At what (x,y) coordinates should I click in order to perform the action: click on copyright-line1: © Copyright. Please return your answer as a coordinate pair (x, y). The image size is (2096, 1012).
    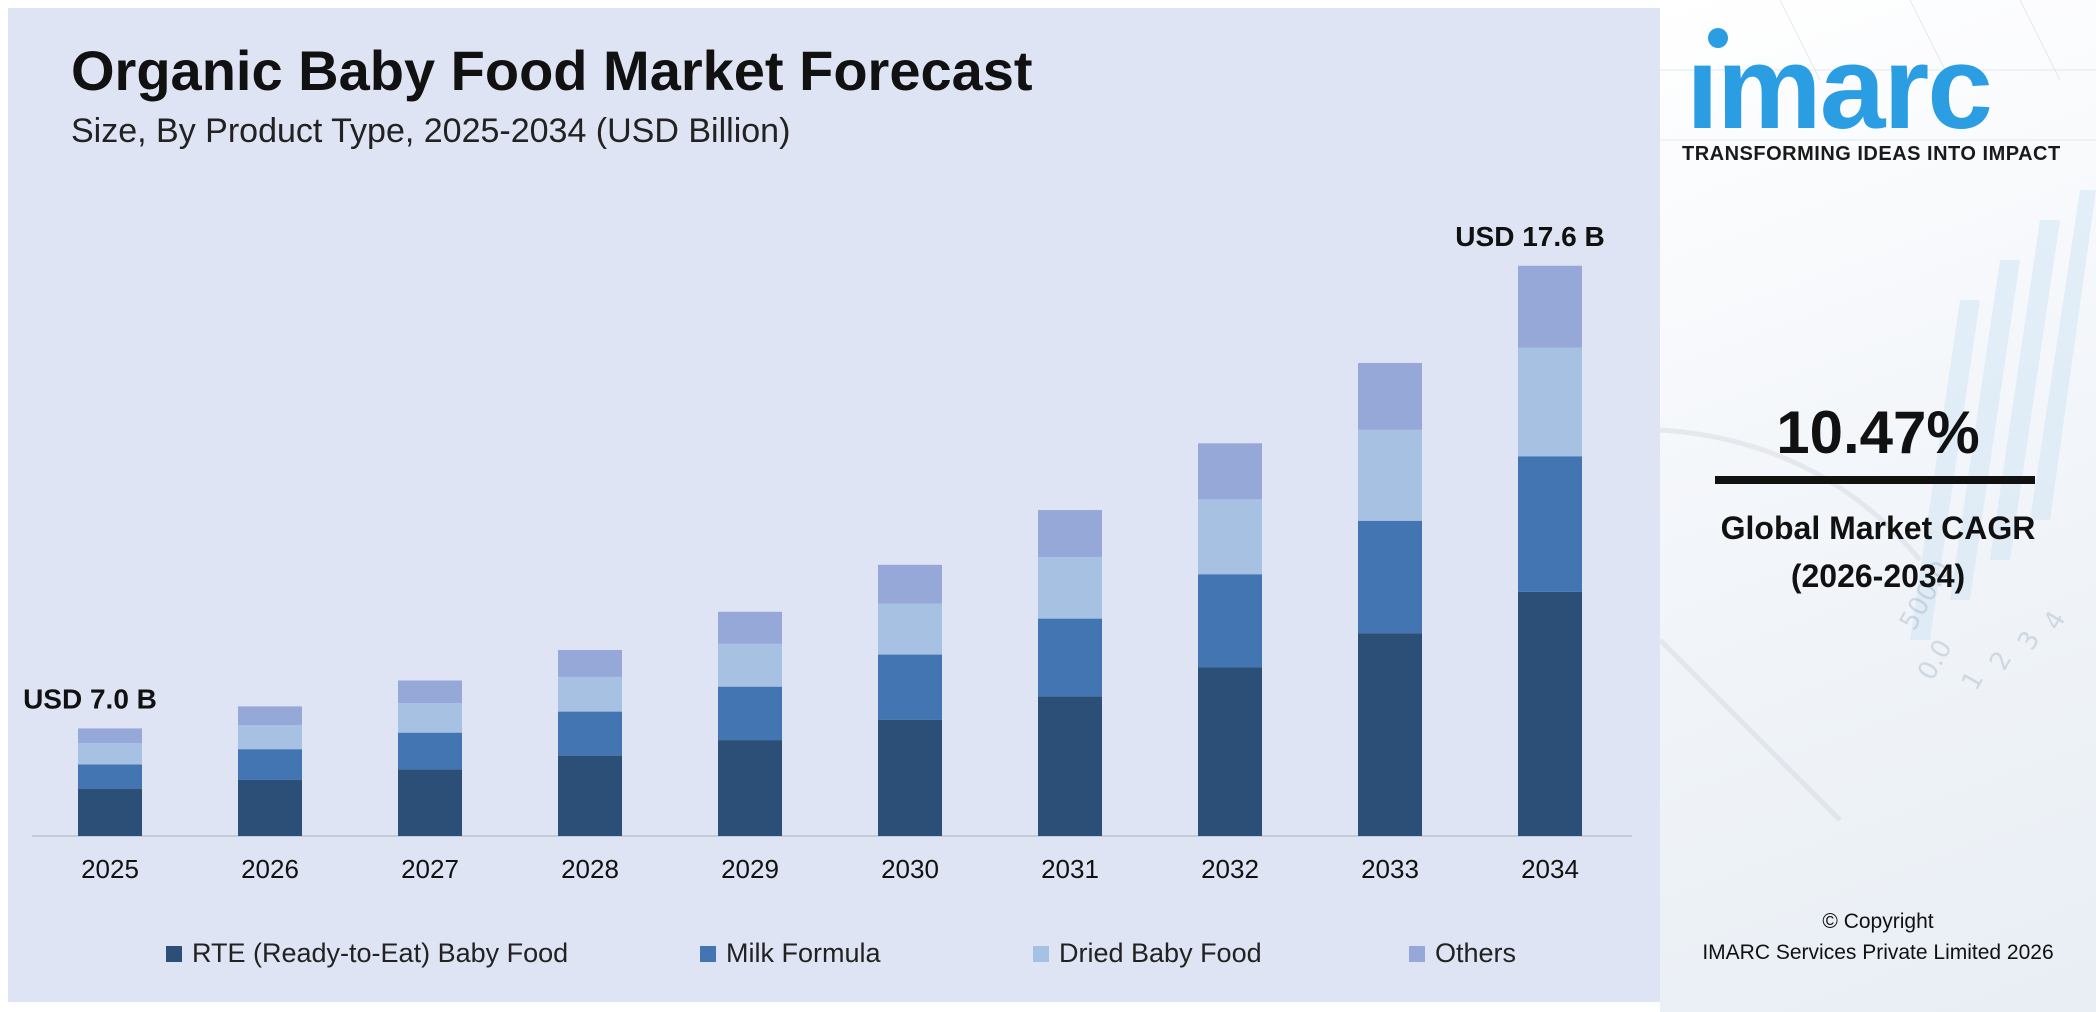
    Looking at the image, I should click on (1878, 921).